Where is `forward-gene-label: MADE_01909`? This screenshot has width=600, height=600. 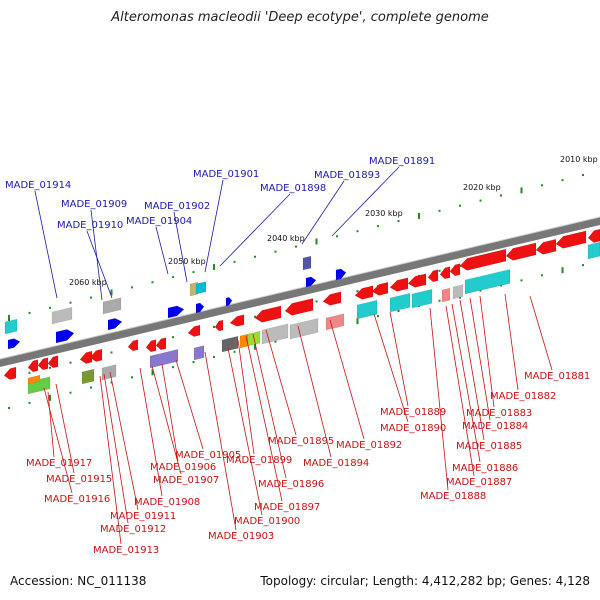
forward-gene-label: MADE_01909 is located at coordinates (94, 204).